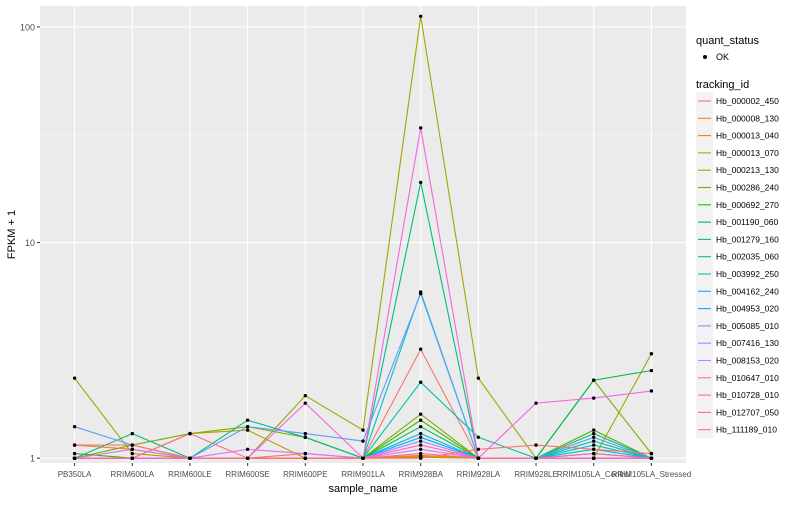  I want to click on legend-series-label: Hb_000213_130, so click(747, 170).